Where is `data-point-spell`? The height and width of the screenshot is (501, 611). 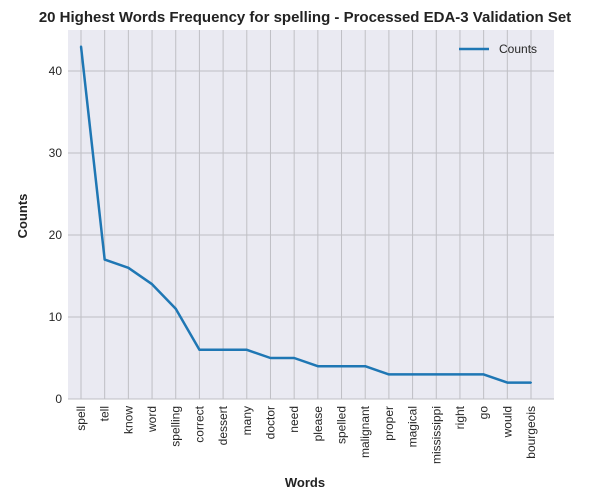 data-point-spell is located at coordinates (81, 46).